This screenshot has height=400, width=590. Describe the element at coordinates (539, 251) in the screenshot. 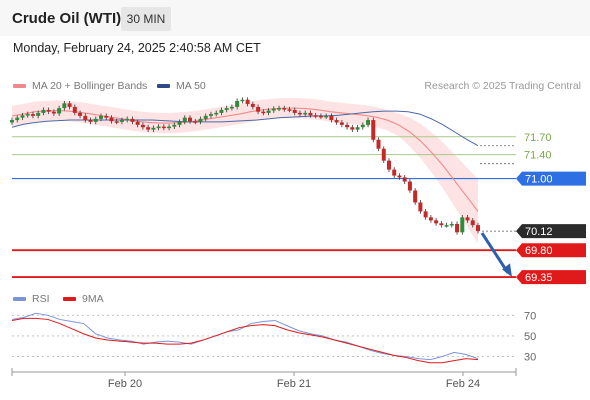

I see `level-label-4: 69.80` at that location.